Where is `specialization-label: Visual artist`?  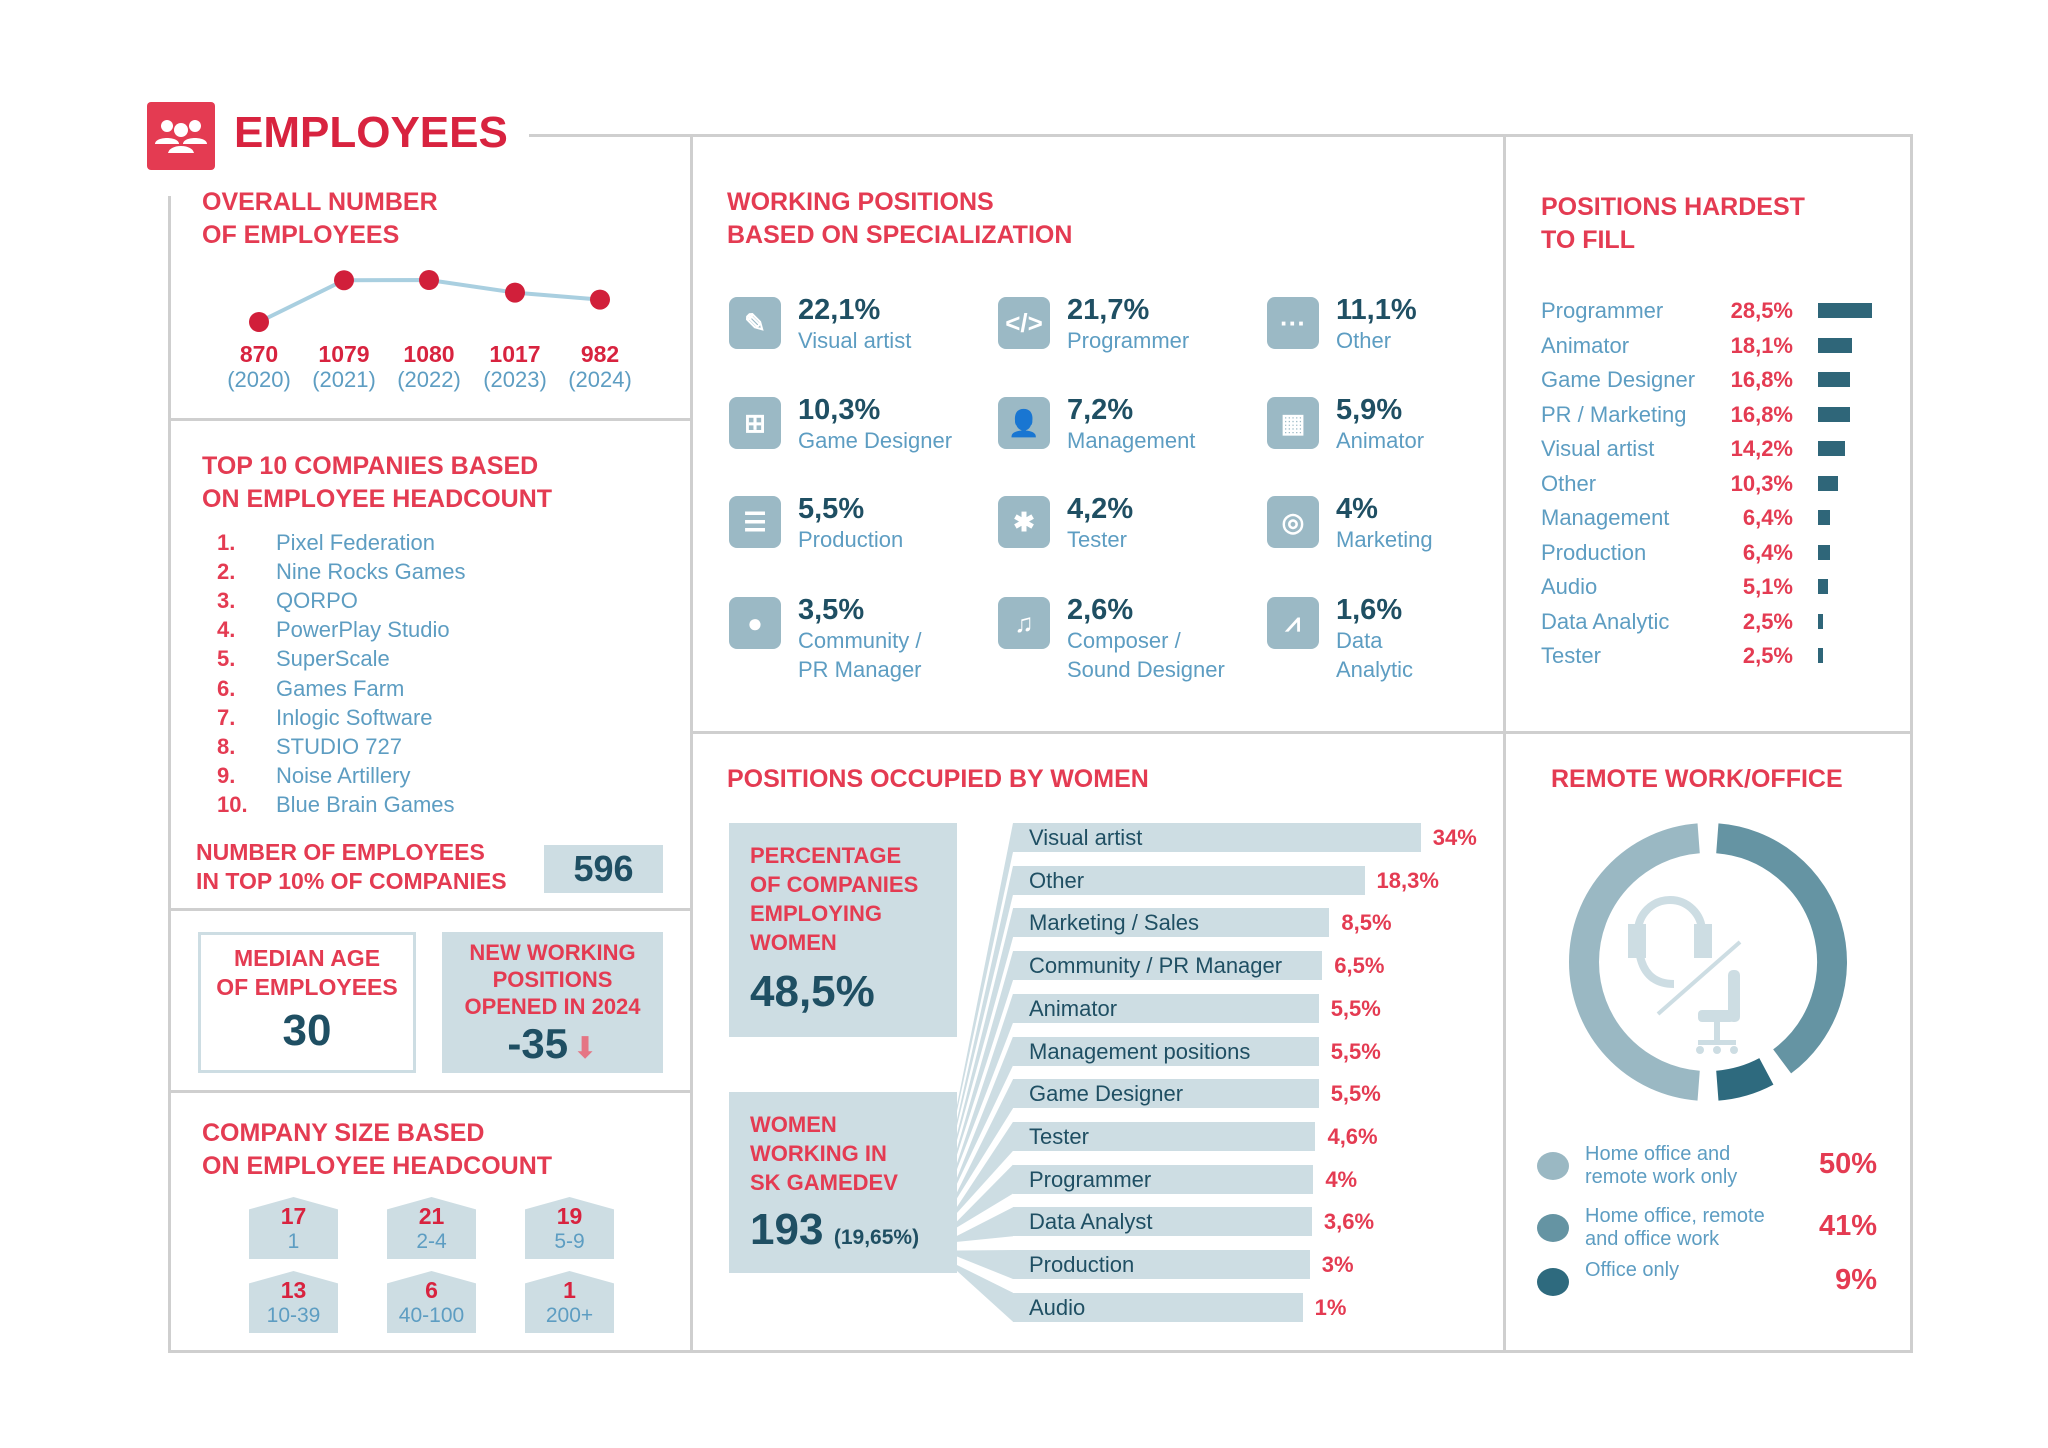 specialization-label: Visual artist is located at coordinates (855, 340).